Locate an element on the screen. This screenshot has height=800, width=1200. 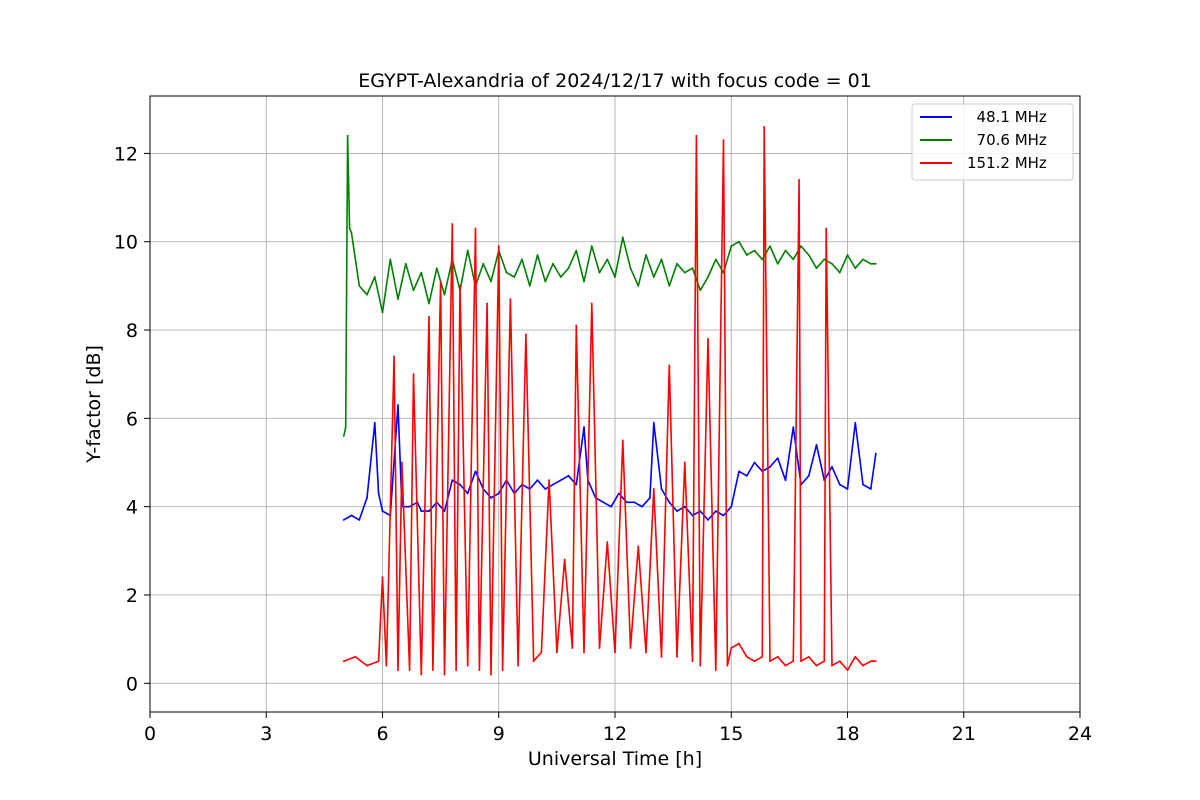
y-tick-label: 6 is located at coordinates (132, 419).